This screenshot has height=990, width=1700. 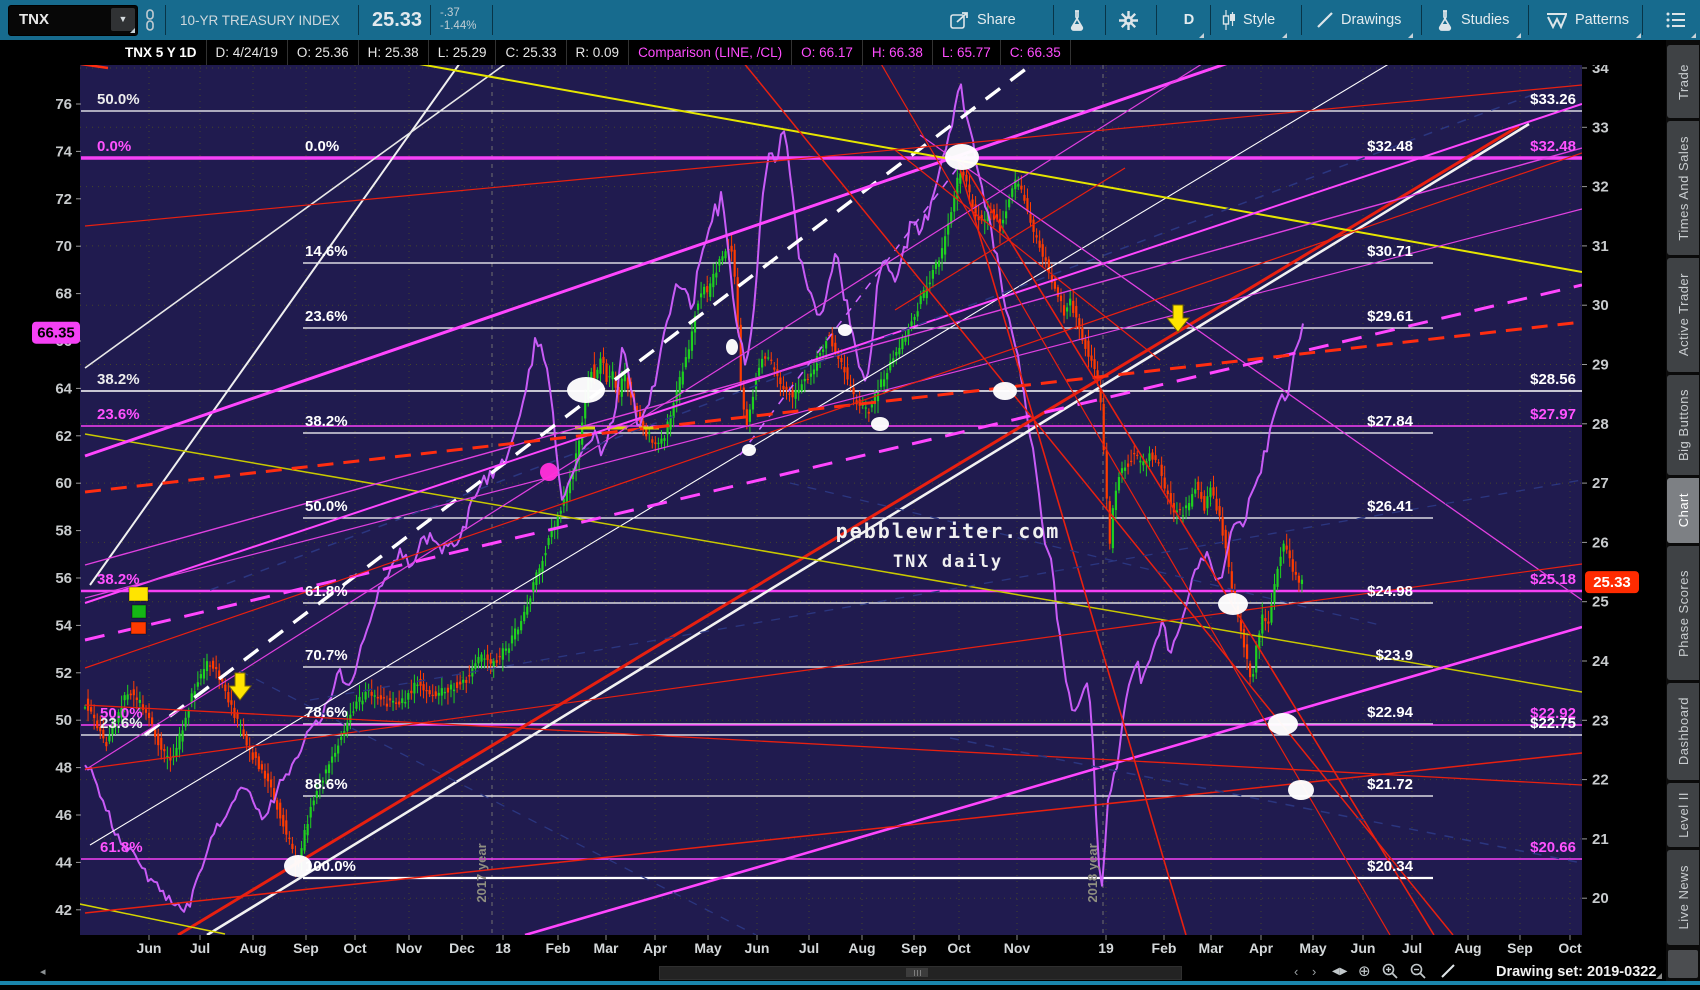 I want to click on zoom-out-icon, so click(x=1418, y=973).